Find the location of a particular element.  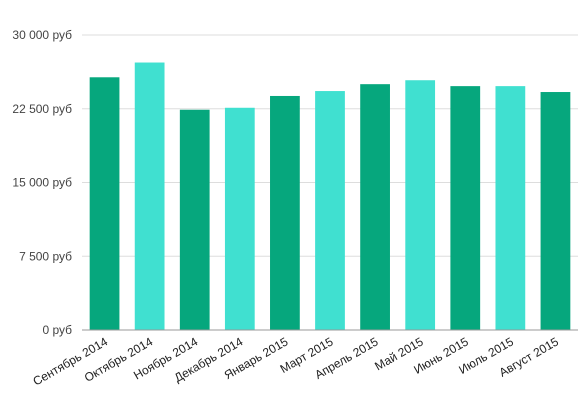

x-tick-label: Сентябрь 2014 is located at coordinates (70, 361).